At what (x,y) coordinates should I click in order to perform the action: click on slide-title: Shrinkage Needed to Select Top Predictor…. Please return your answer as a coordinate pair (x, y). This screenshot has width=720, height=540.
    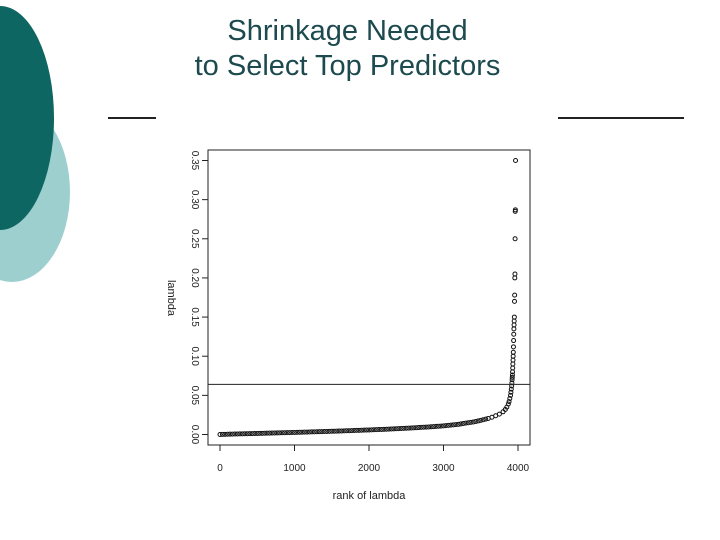
    Looking at the image, I should click on (347, 49).